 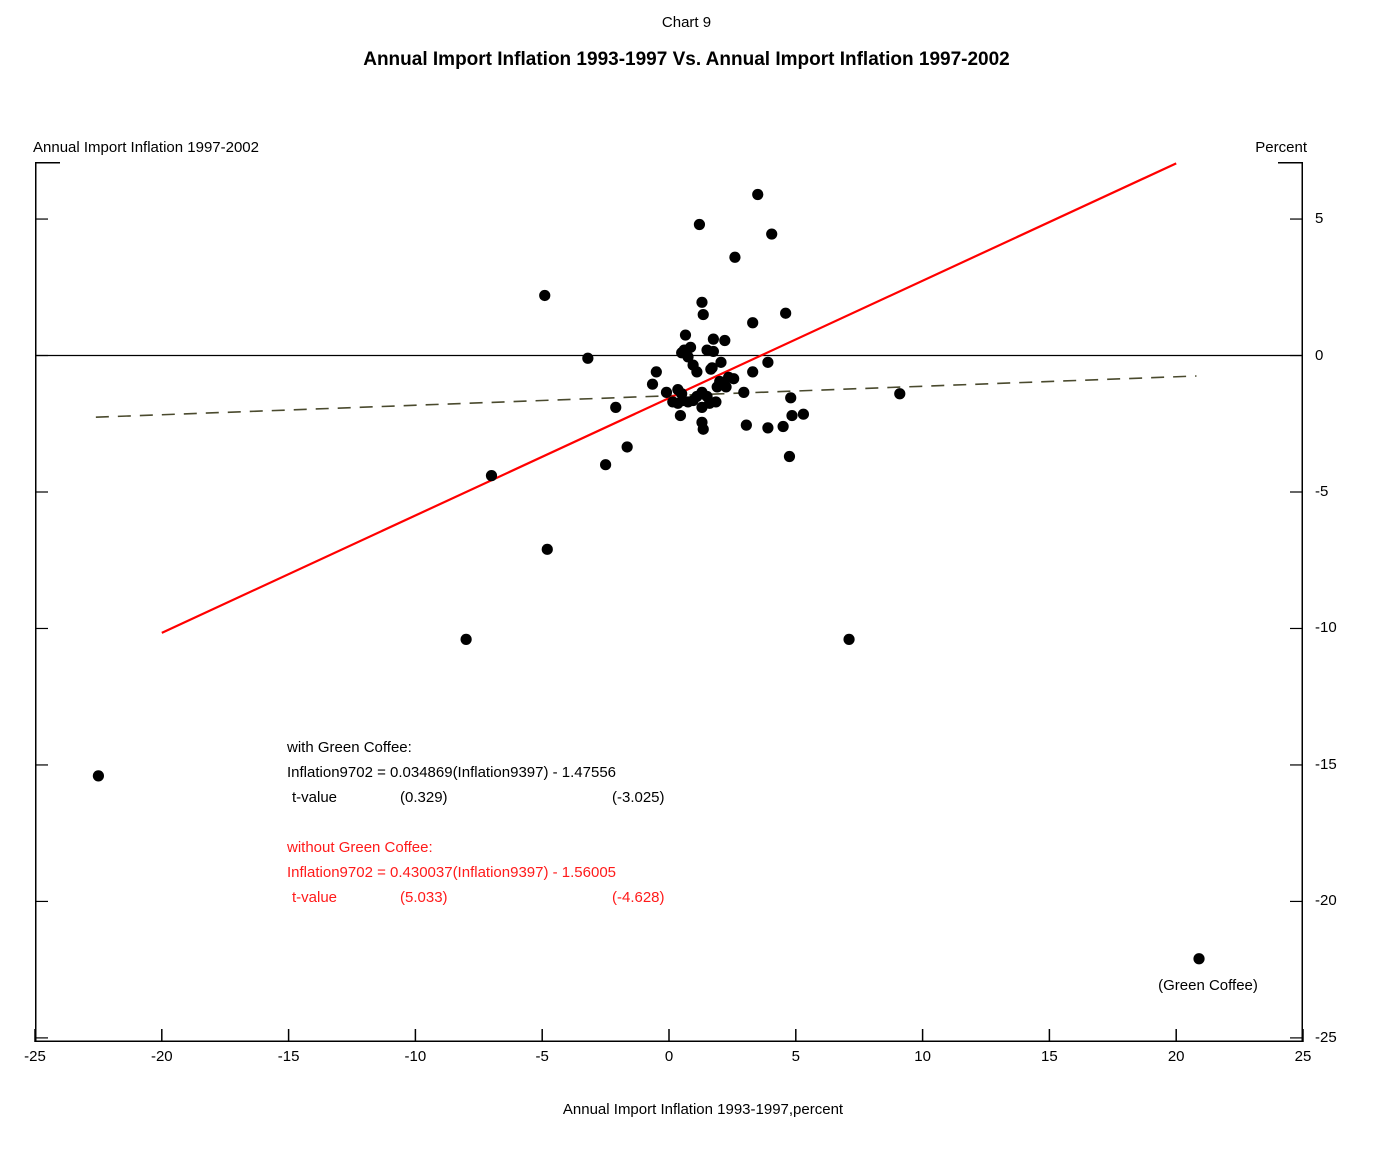 I want to click on x-tick-label: -20, so click(x=161, y=1056).